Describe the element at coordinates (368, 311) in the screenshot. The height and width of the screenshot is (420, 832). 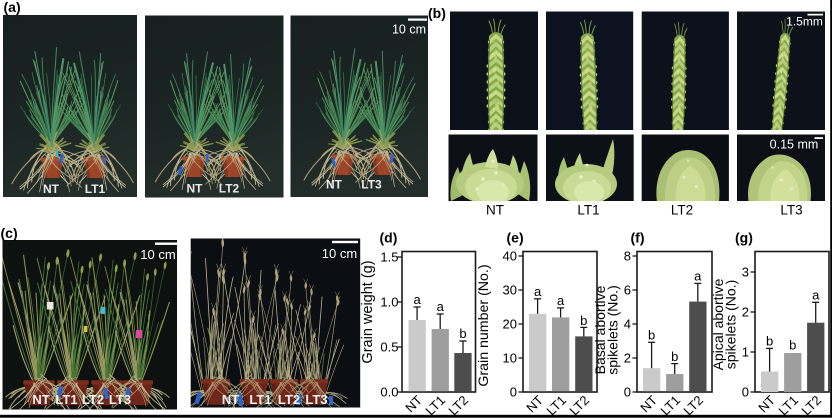
I see `svg-text: Grain weight (g)` at that location.